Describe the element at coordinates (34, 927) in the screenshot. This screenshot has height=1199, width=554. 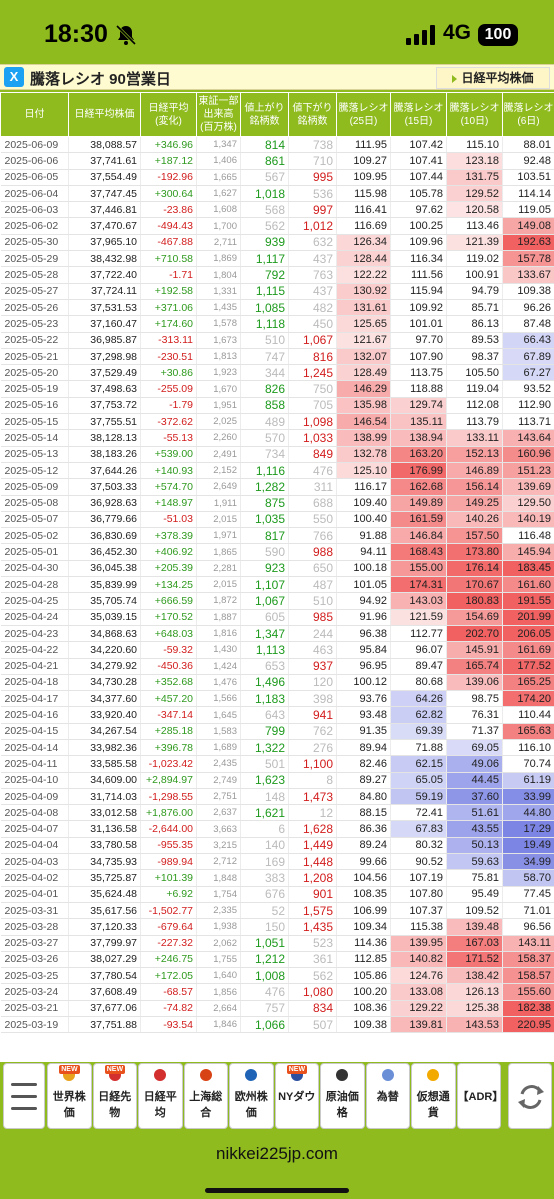
I see `date-cell: 2025-03-28` at that location.